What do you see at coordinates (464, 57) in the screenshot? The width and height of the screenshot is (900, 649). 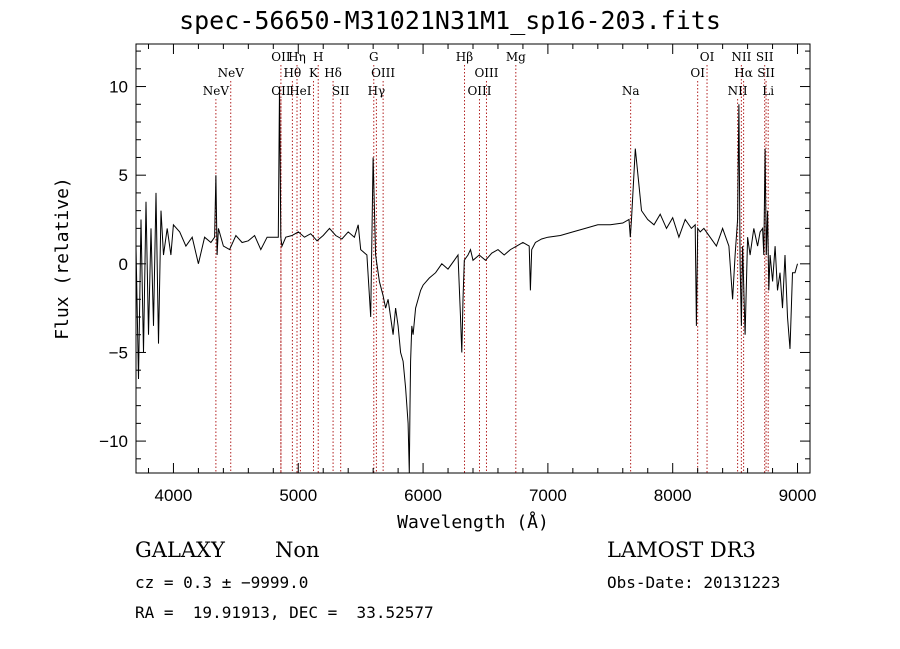 I see `emission-line-label: Hβ` at bounding box center [464, 57].